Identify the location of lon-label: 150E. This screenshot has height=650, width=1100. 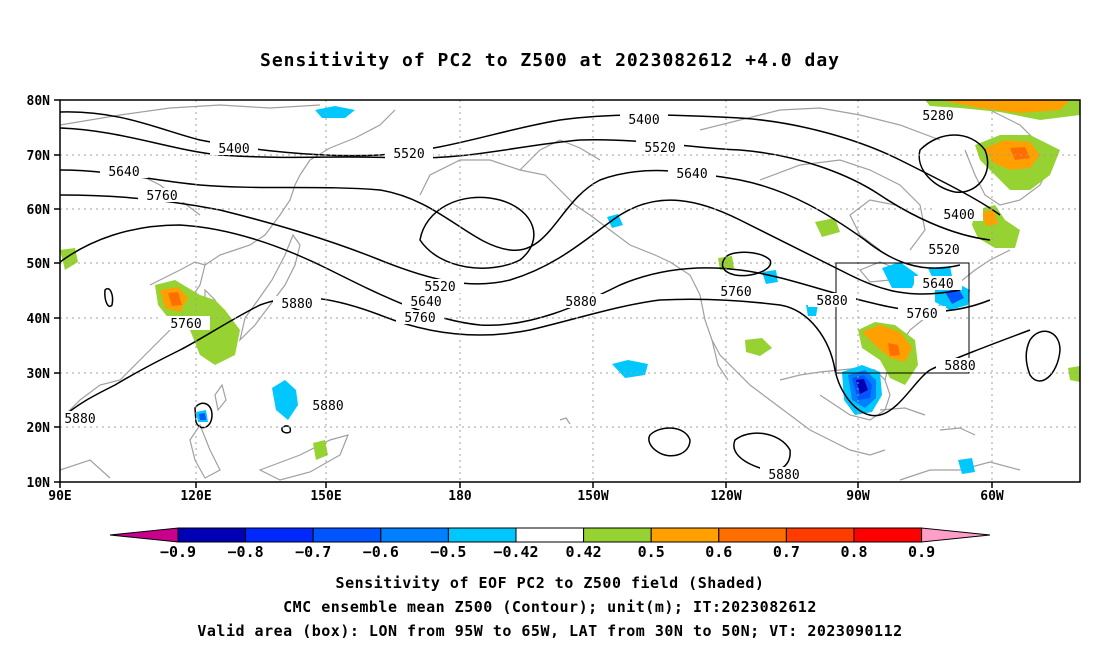
(325, 496).